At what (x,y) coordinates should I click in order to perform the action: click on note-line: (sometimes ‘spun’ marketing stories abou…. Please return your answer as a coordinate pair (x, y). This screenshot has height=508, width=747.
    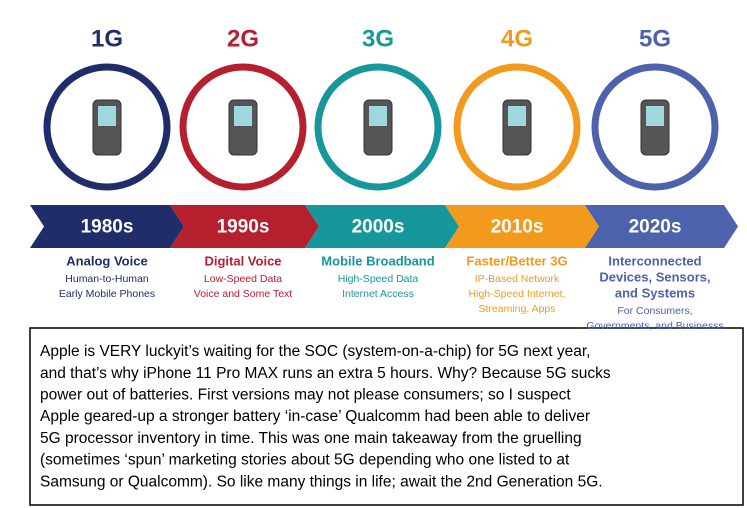
    Looking at the image, I should click on (305, 460).